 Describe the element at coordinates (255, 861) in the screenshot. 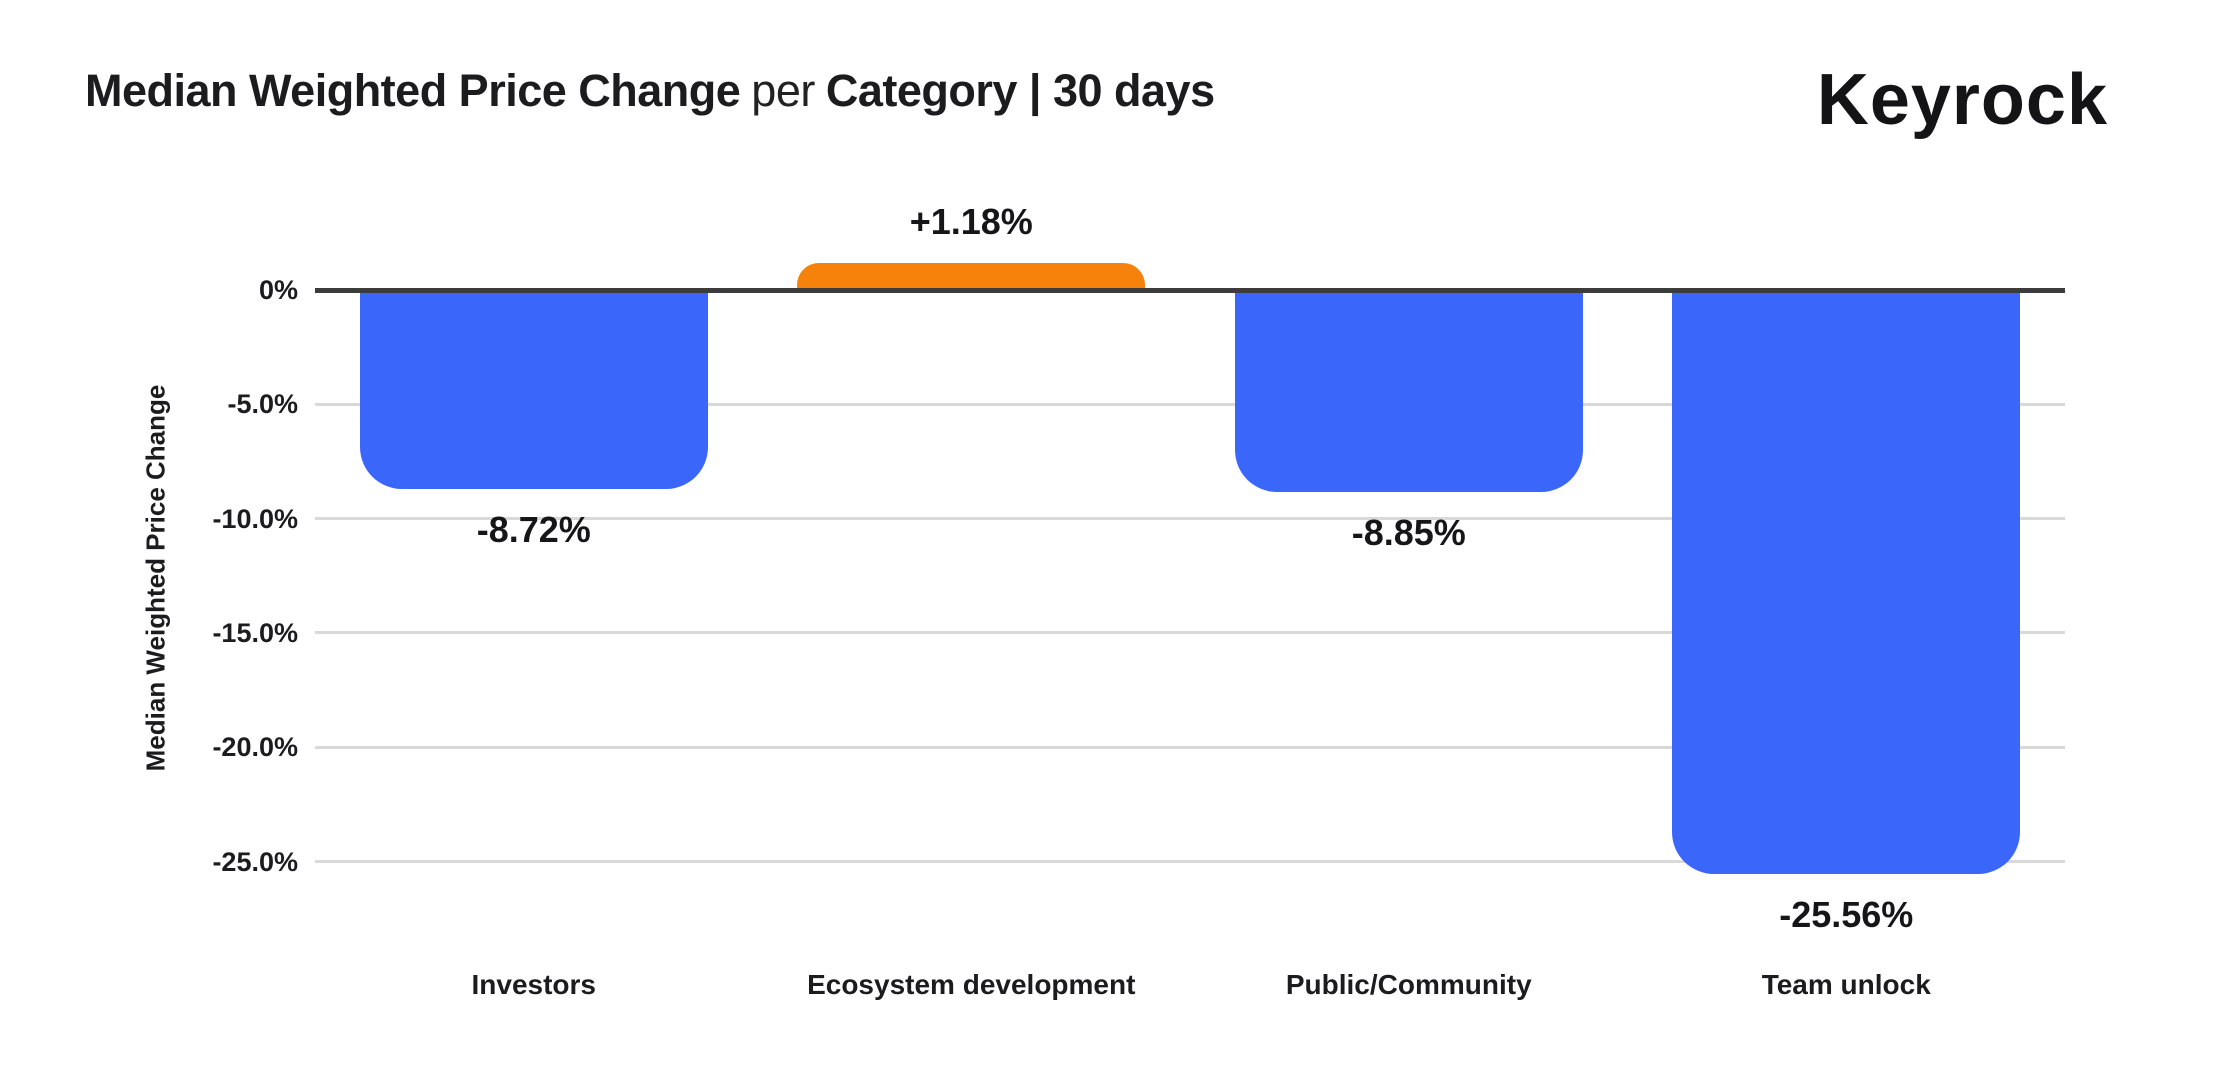

I see `y-tick-25: -25.0%` at that location.